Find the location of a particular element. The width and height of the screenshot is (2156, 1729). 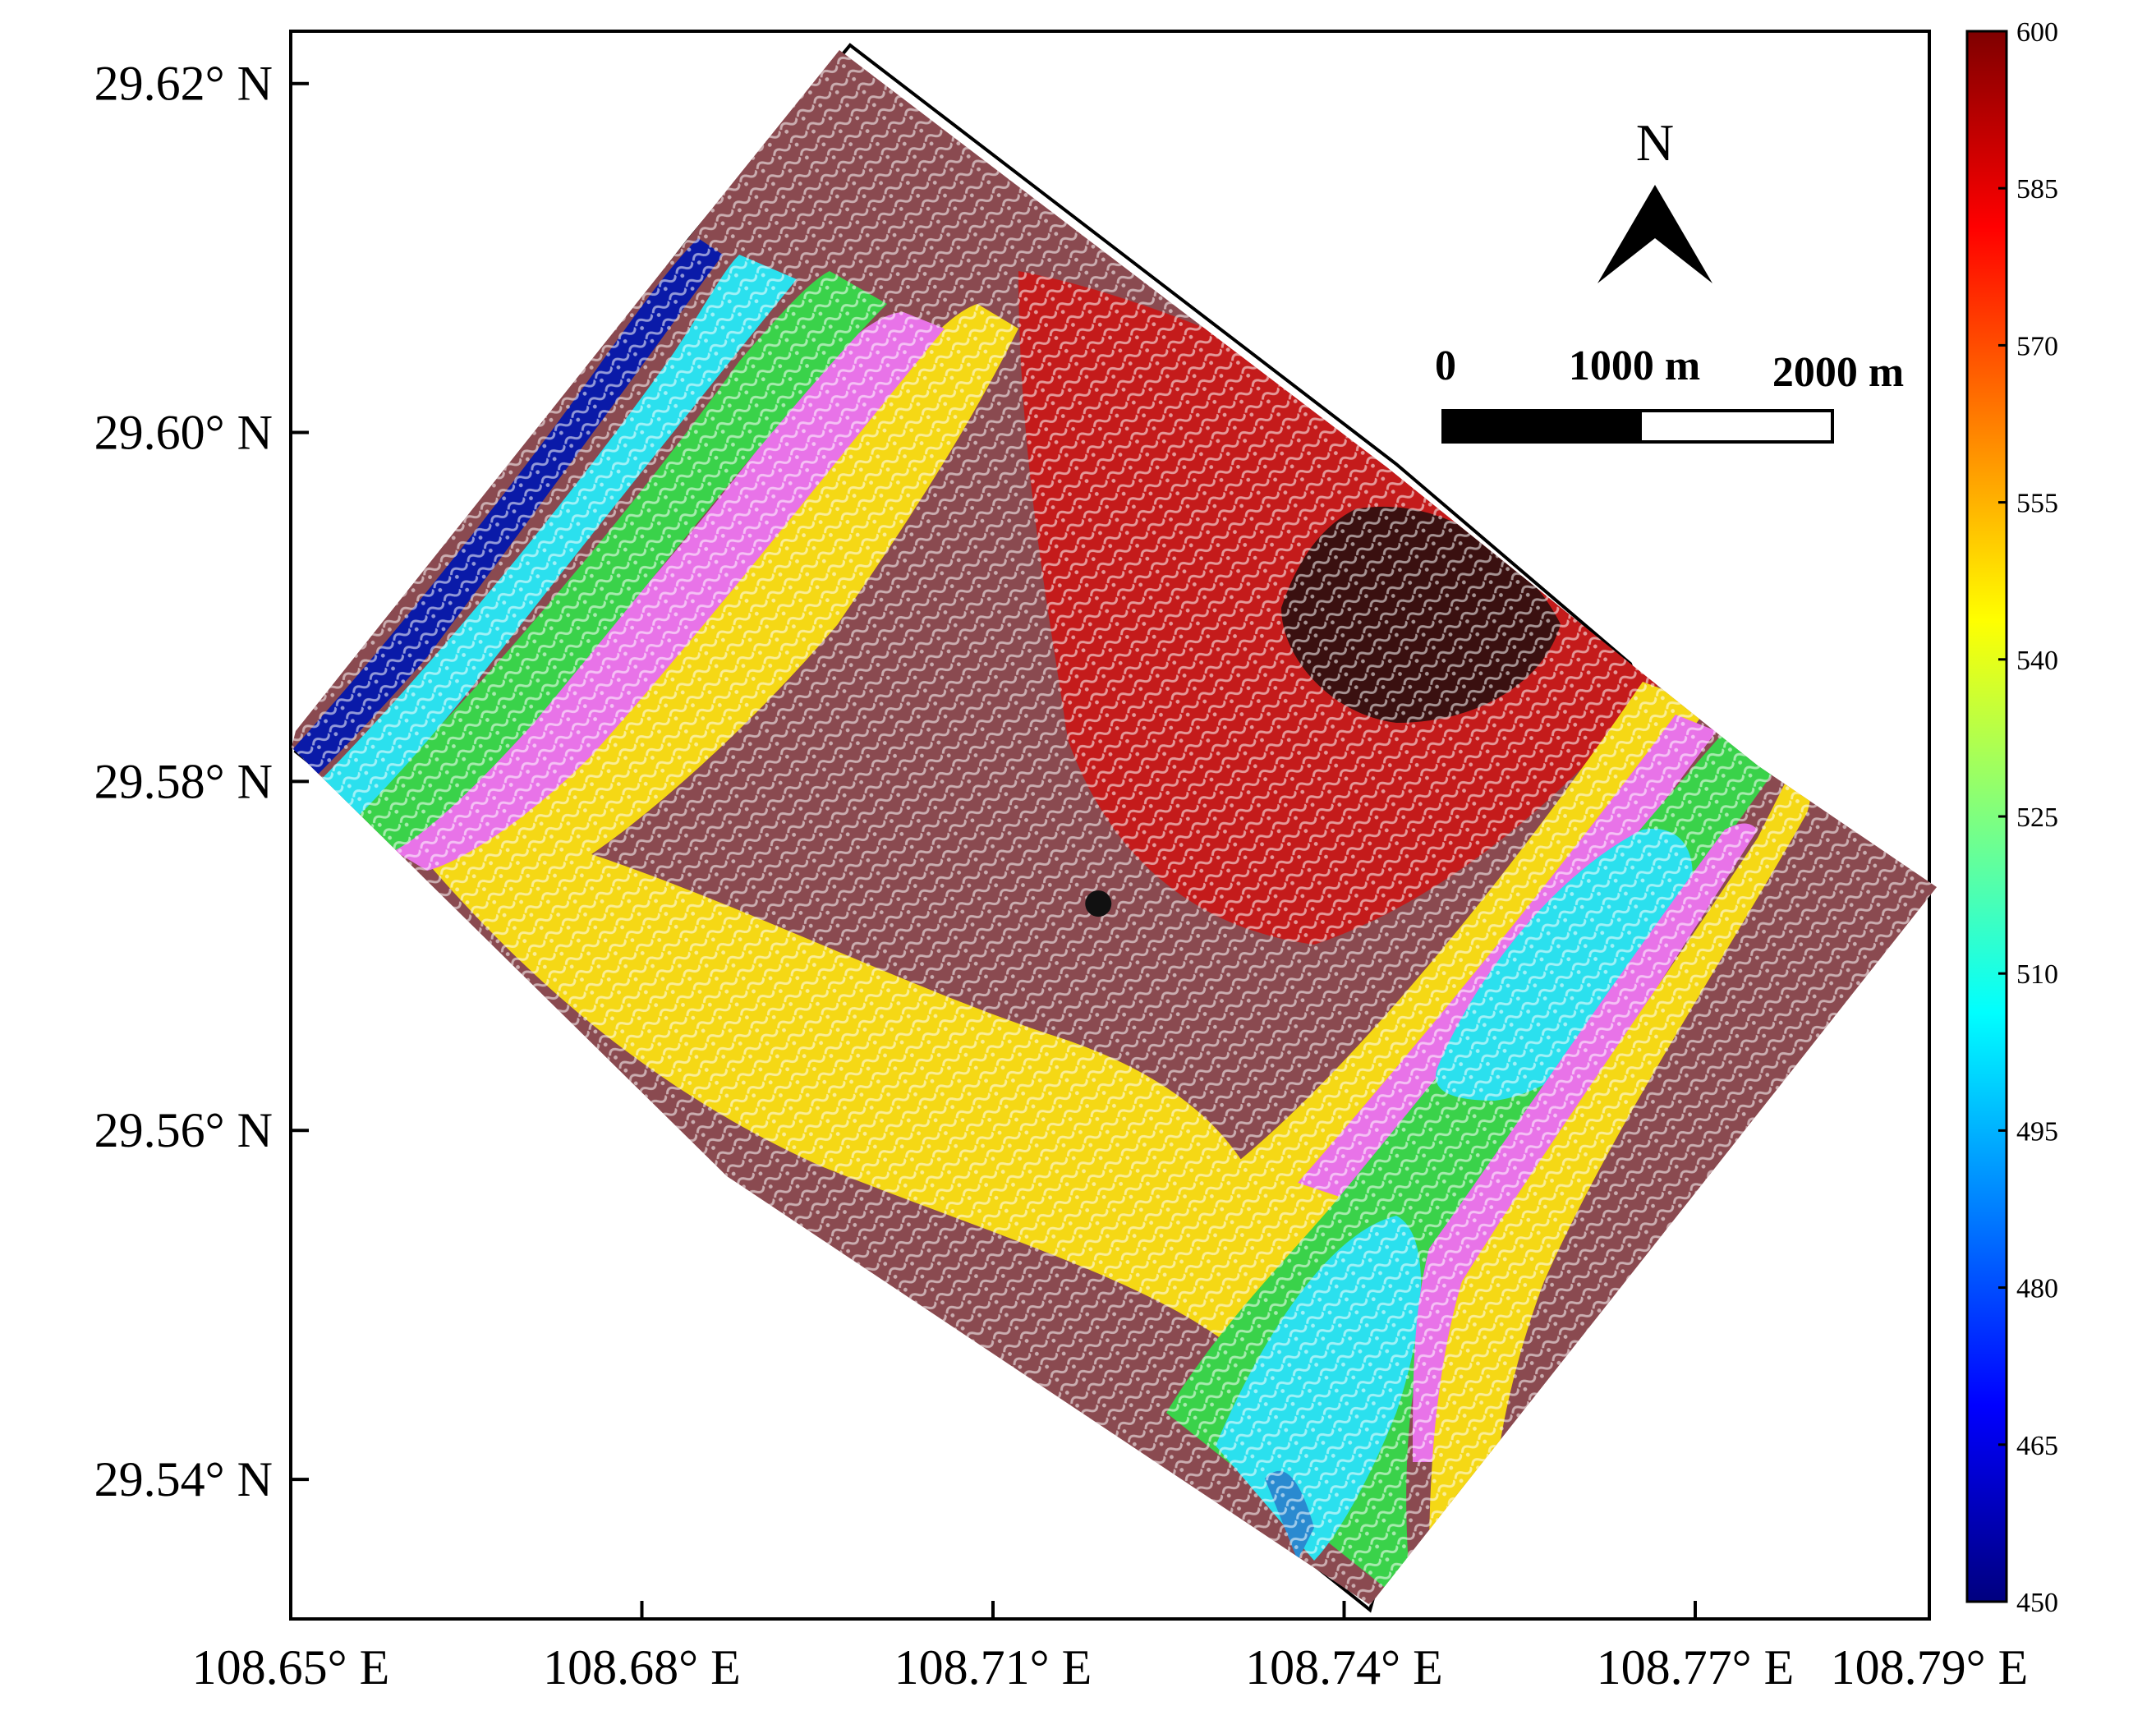

colorbar-tick-label: 540 is located at coordinates (2037, 661).